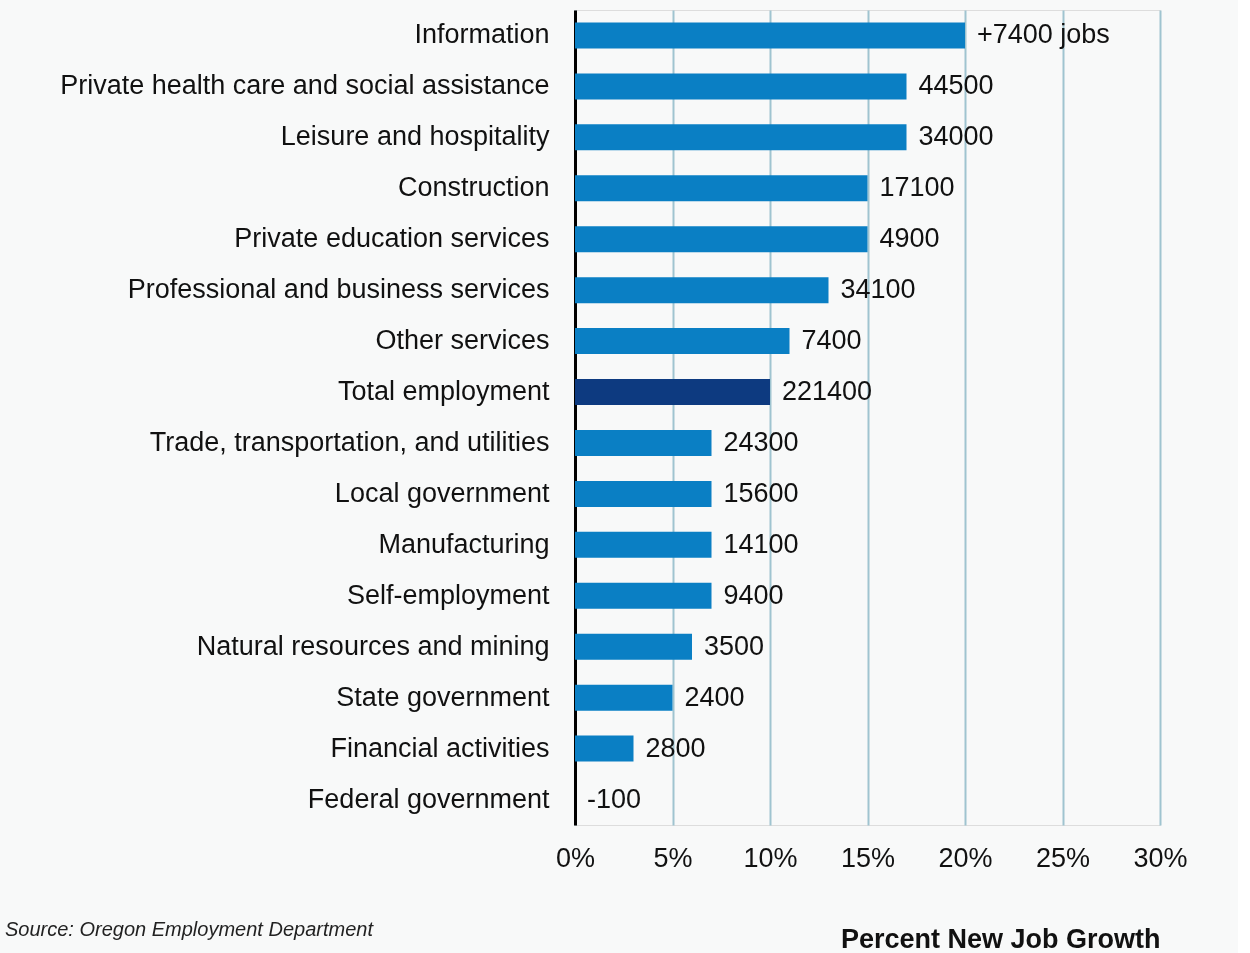 Image resolution: width=1250 pixels, height=953 pixels. Describe the element at coordinates (442, 492) in the screenshot. I see `y-tick-label: Local government` at that location.